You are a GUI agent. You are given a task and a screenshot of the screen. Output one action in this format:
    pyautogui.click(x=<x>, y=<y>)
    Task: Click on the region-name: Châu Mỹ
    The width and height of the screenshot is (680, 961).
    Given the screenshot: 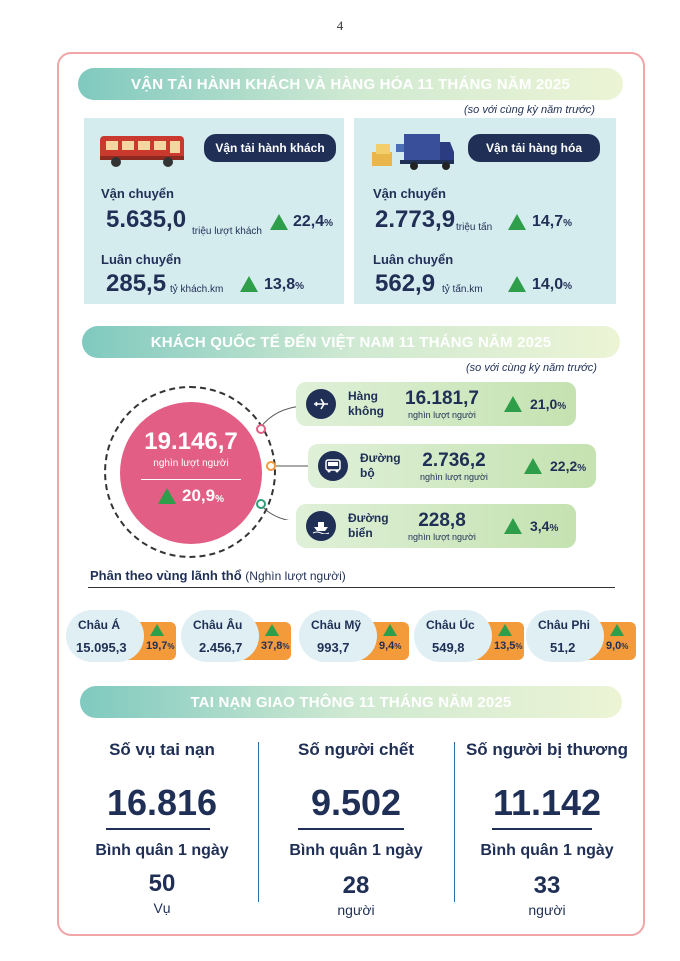 What is the action you would take?
    pyautogui.click(x=336, y=625)
    